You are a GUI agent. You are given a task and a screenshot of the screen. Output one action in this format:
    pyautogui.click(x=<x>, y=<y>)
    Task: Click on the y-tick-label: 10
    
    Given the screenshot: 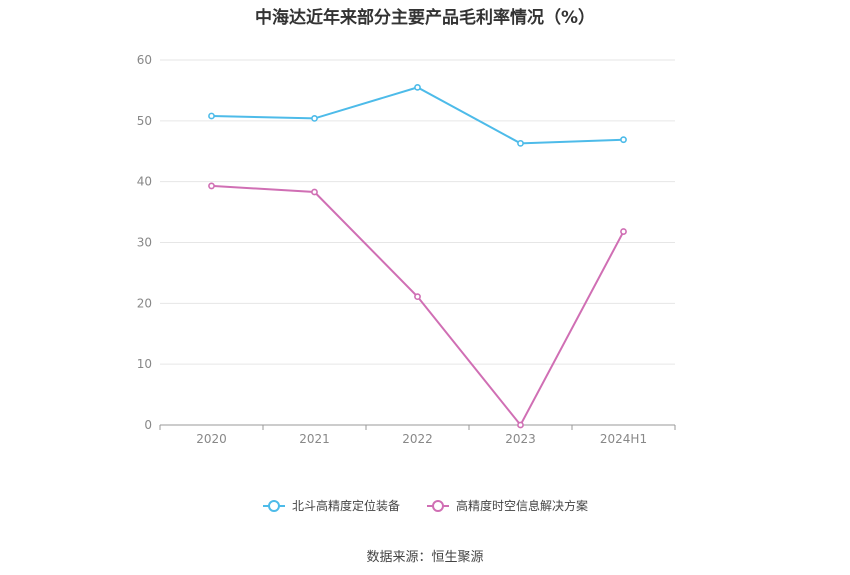 What is the action you would take?
    pyautogui.click(x=144, y=364)
    